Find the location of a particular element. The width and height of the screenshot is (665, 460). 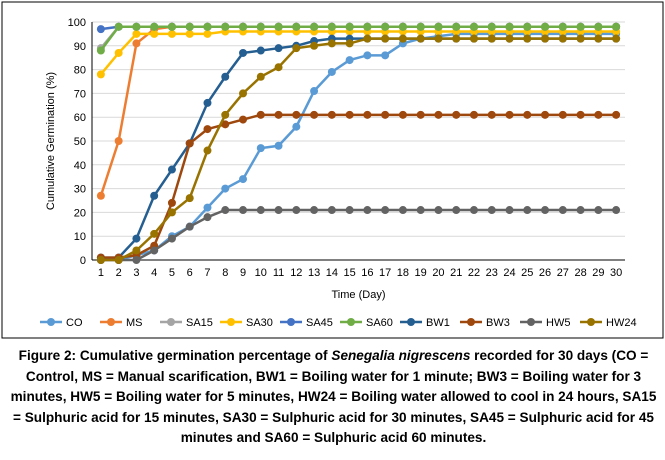

x-tick-label: 5 is located at coordinates (172, 273).